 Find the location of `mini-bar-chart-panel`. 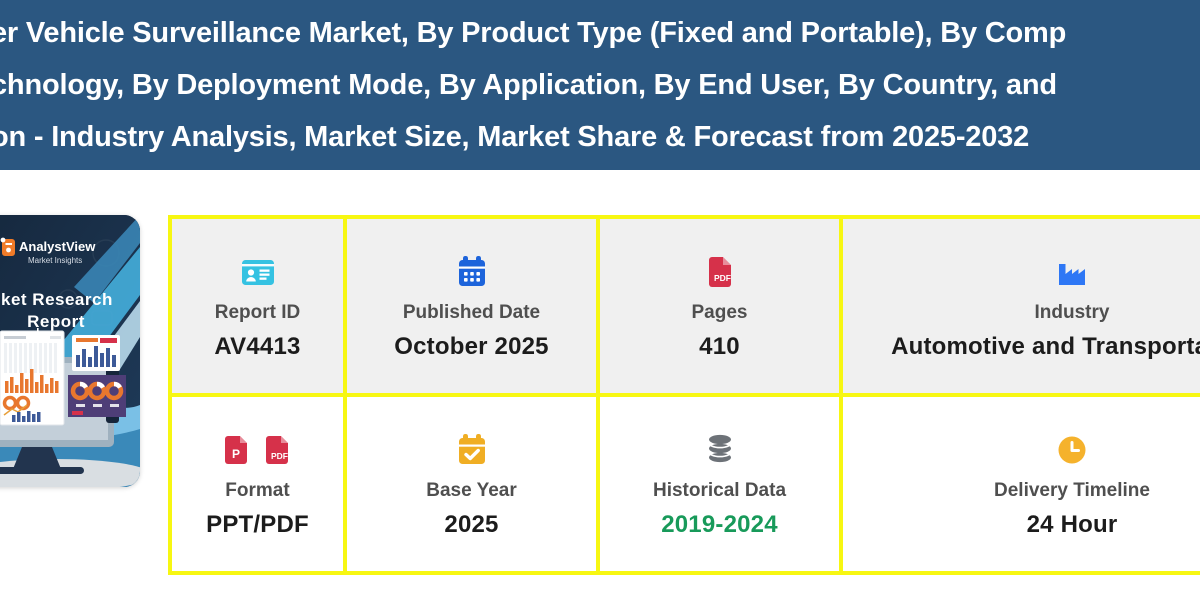

mini-bar-chart-panel is located at coordinates (96, 353).